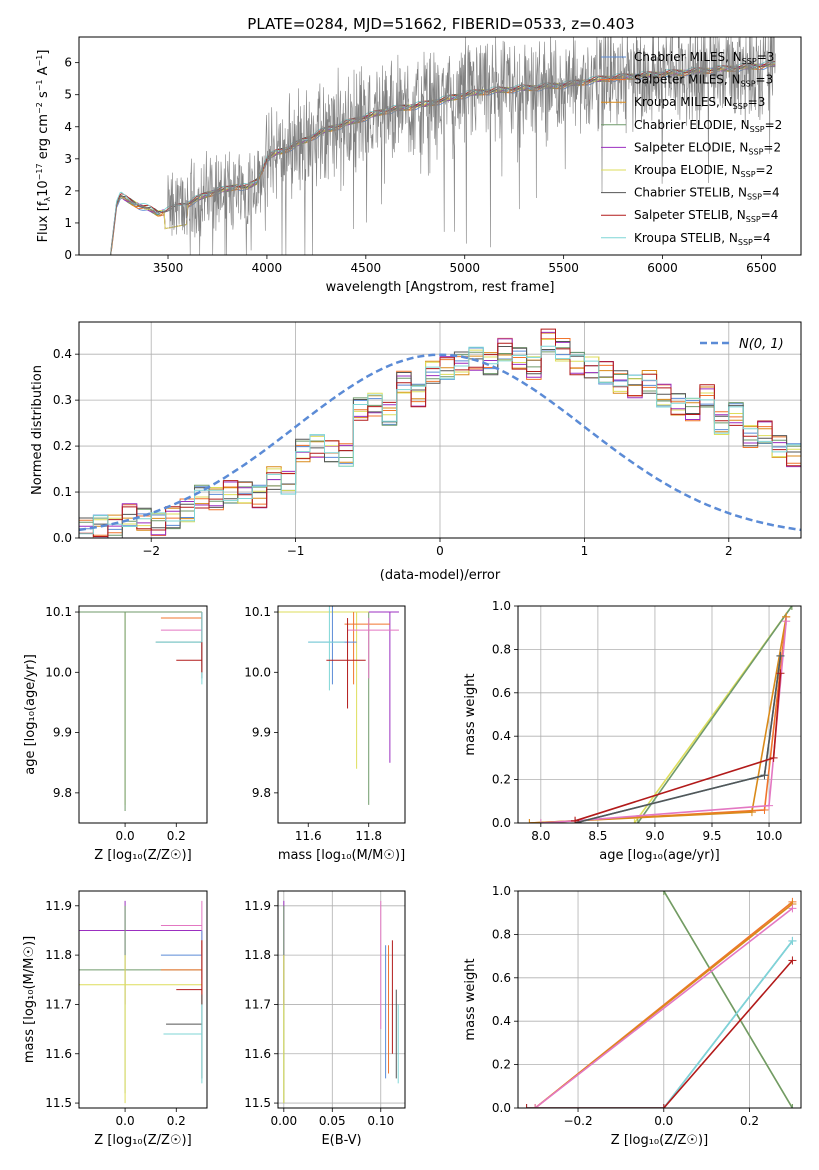  Describe the element at coordinates (151, 551) in the screenshot. I see `x-tick-label: −2` at that location.